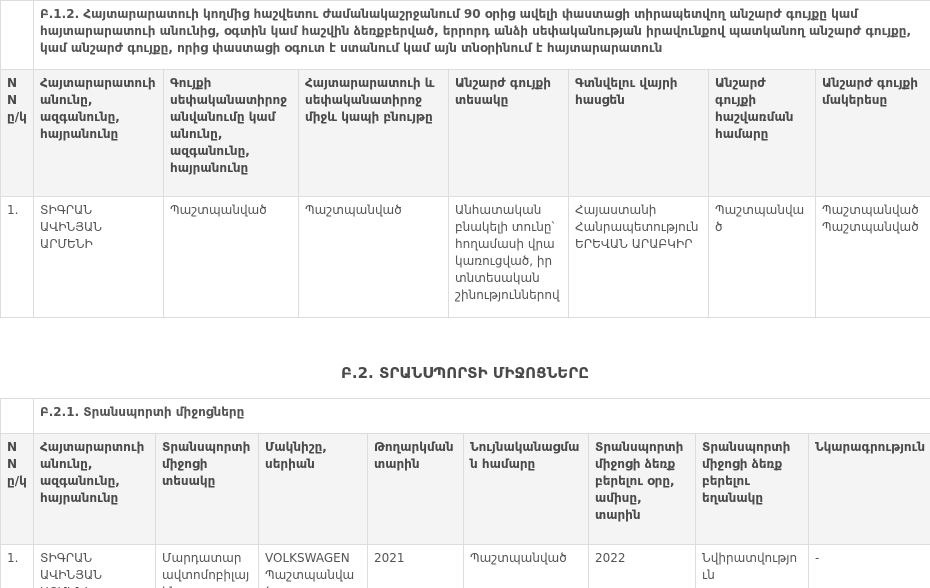 This screenshot has width=930, height=588. I want to click on column-header-acquisition-method: Տրանսպորտի միջոցի ձեռք բերելու եղանակը, so click(752, 489).